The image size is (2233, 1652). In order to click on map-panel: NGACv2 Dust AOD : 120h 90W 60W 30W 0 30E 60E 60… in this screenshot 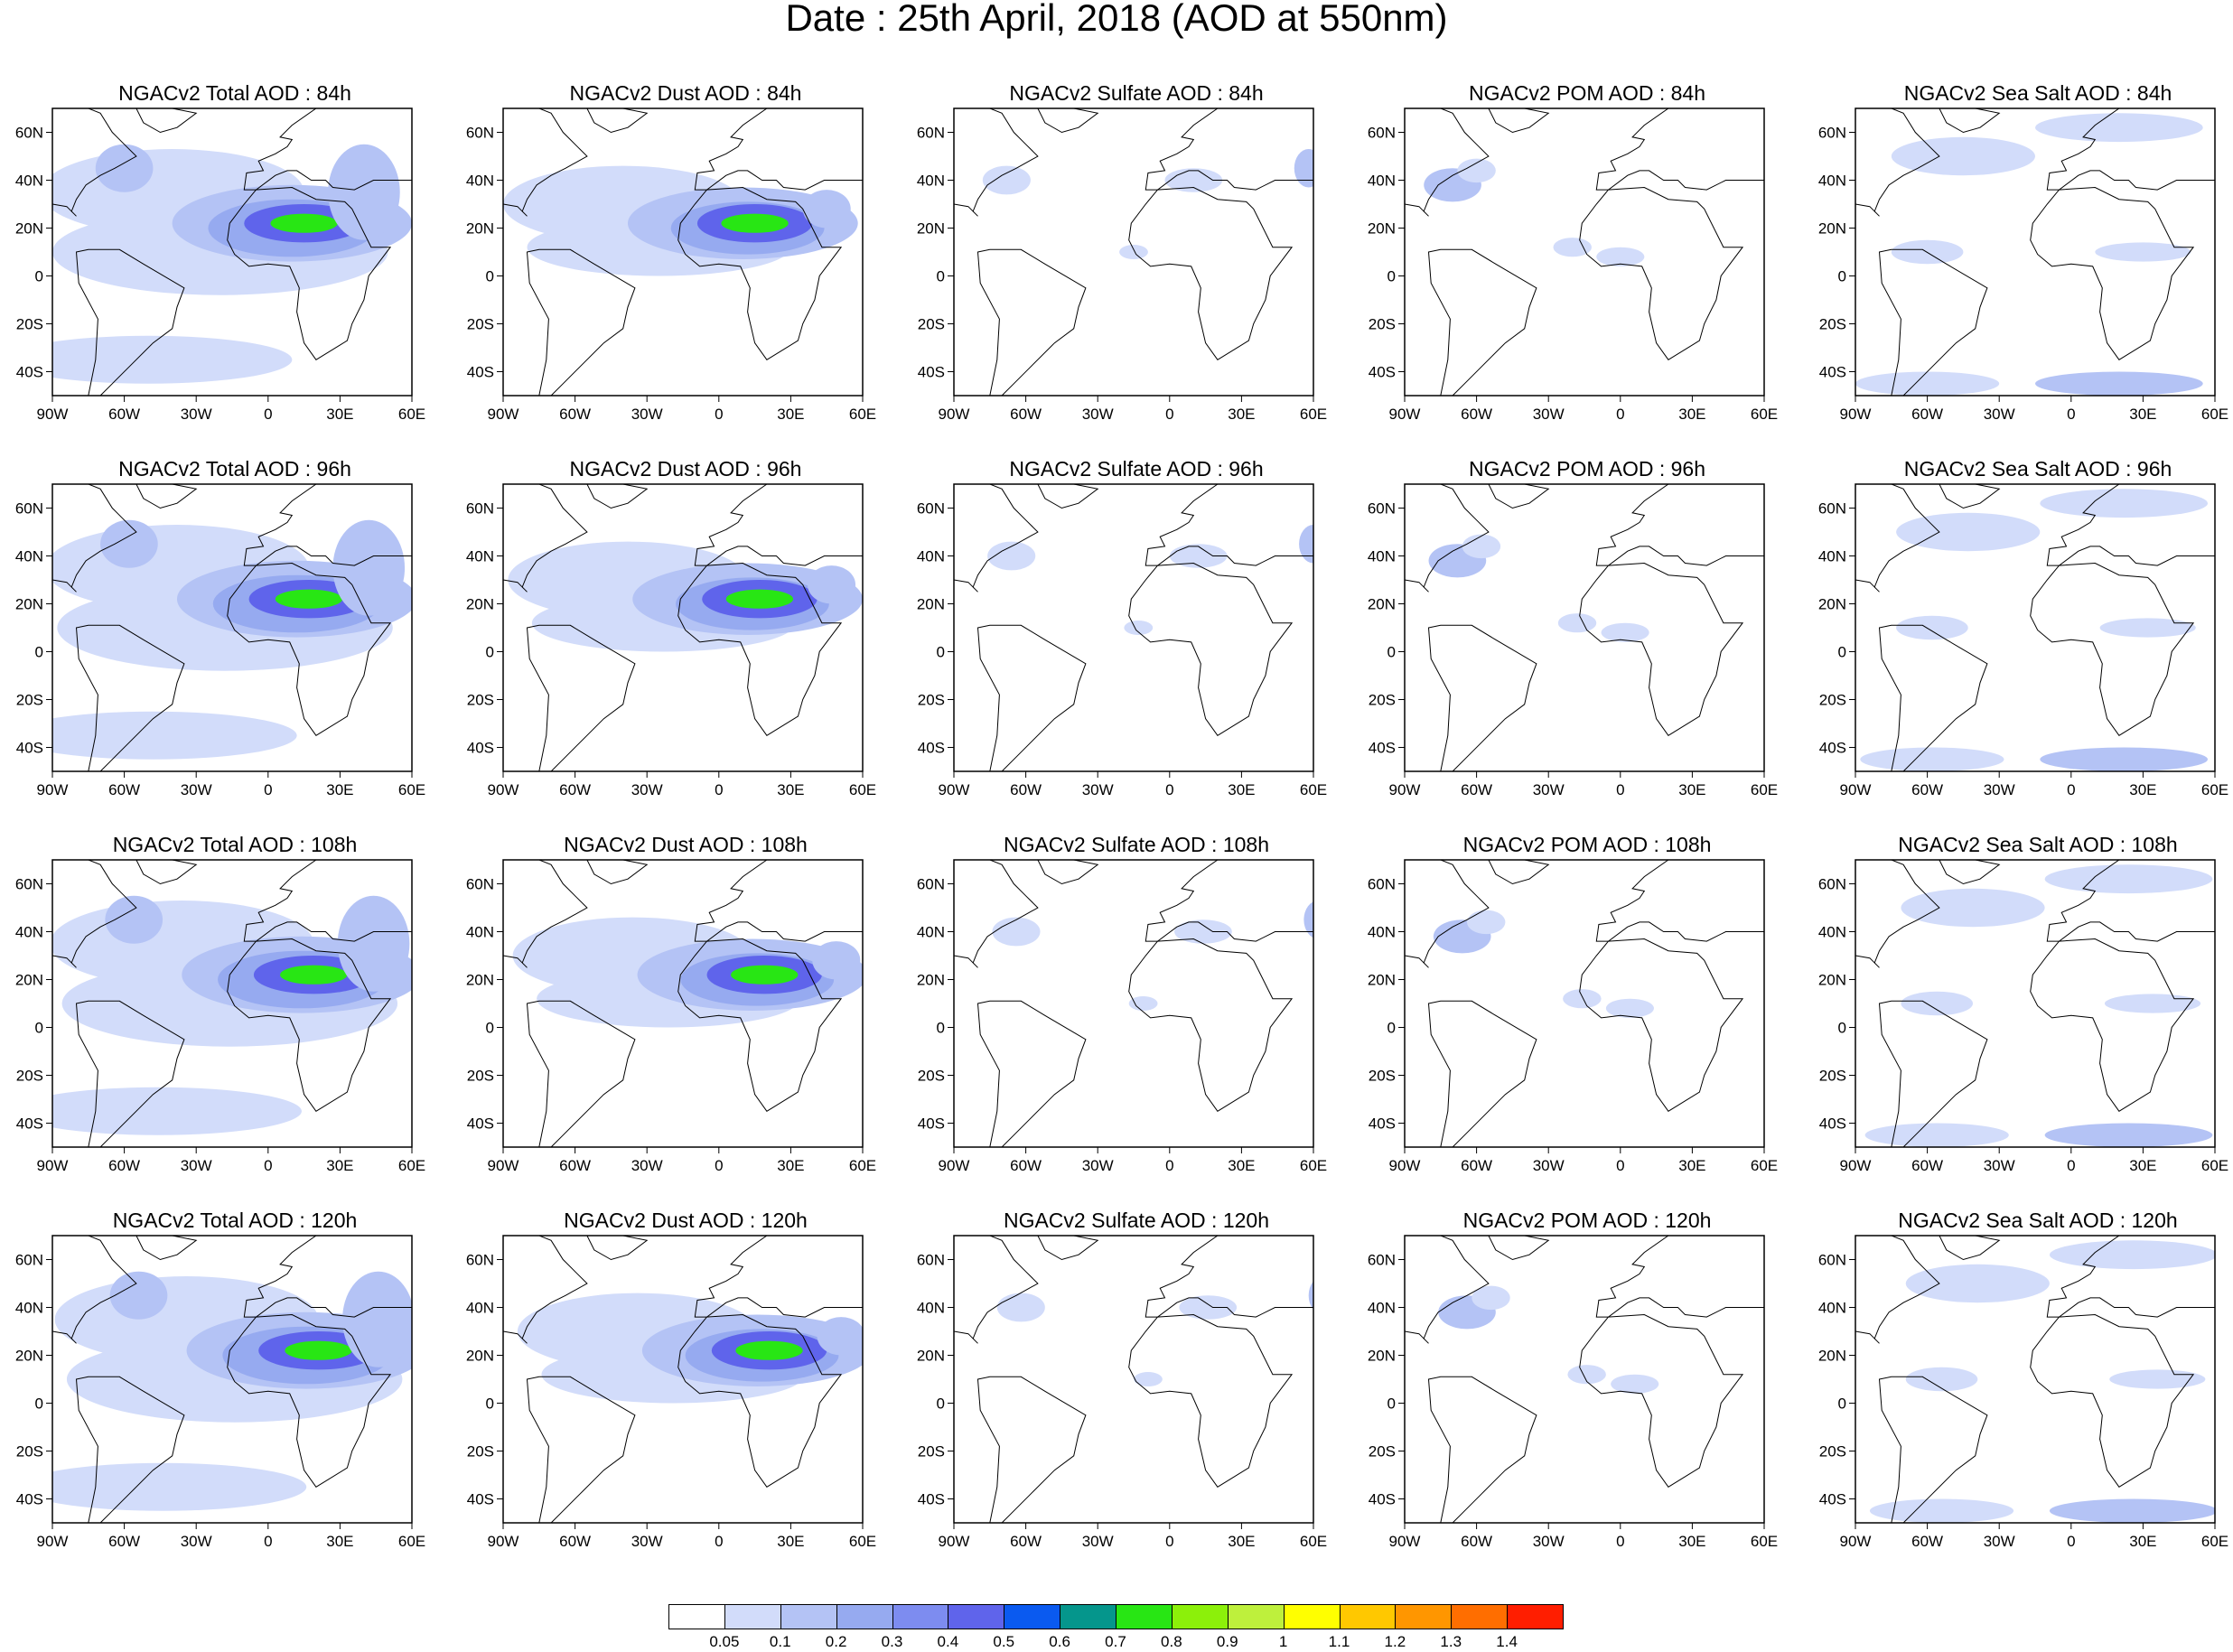, I will do `click(676, 1393)`.